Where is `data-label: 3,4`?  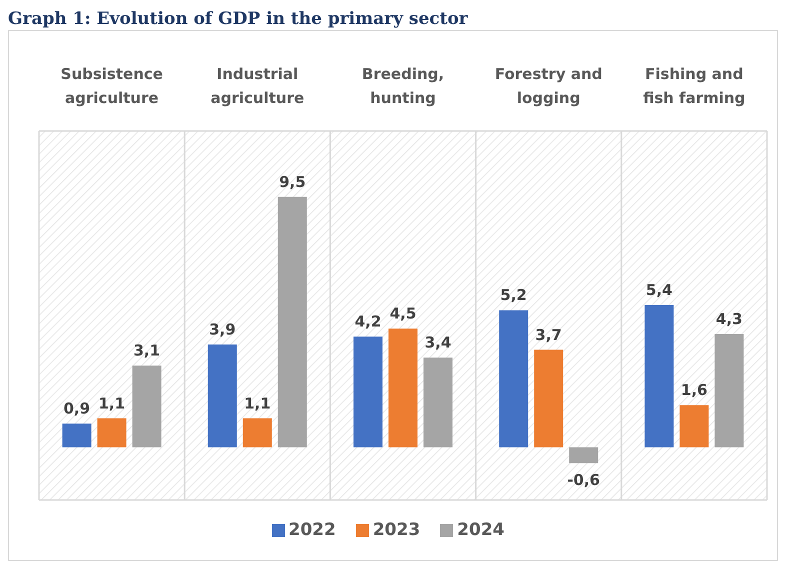 data-label: 3,4 is located at coordinates (438, 343).